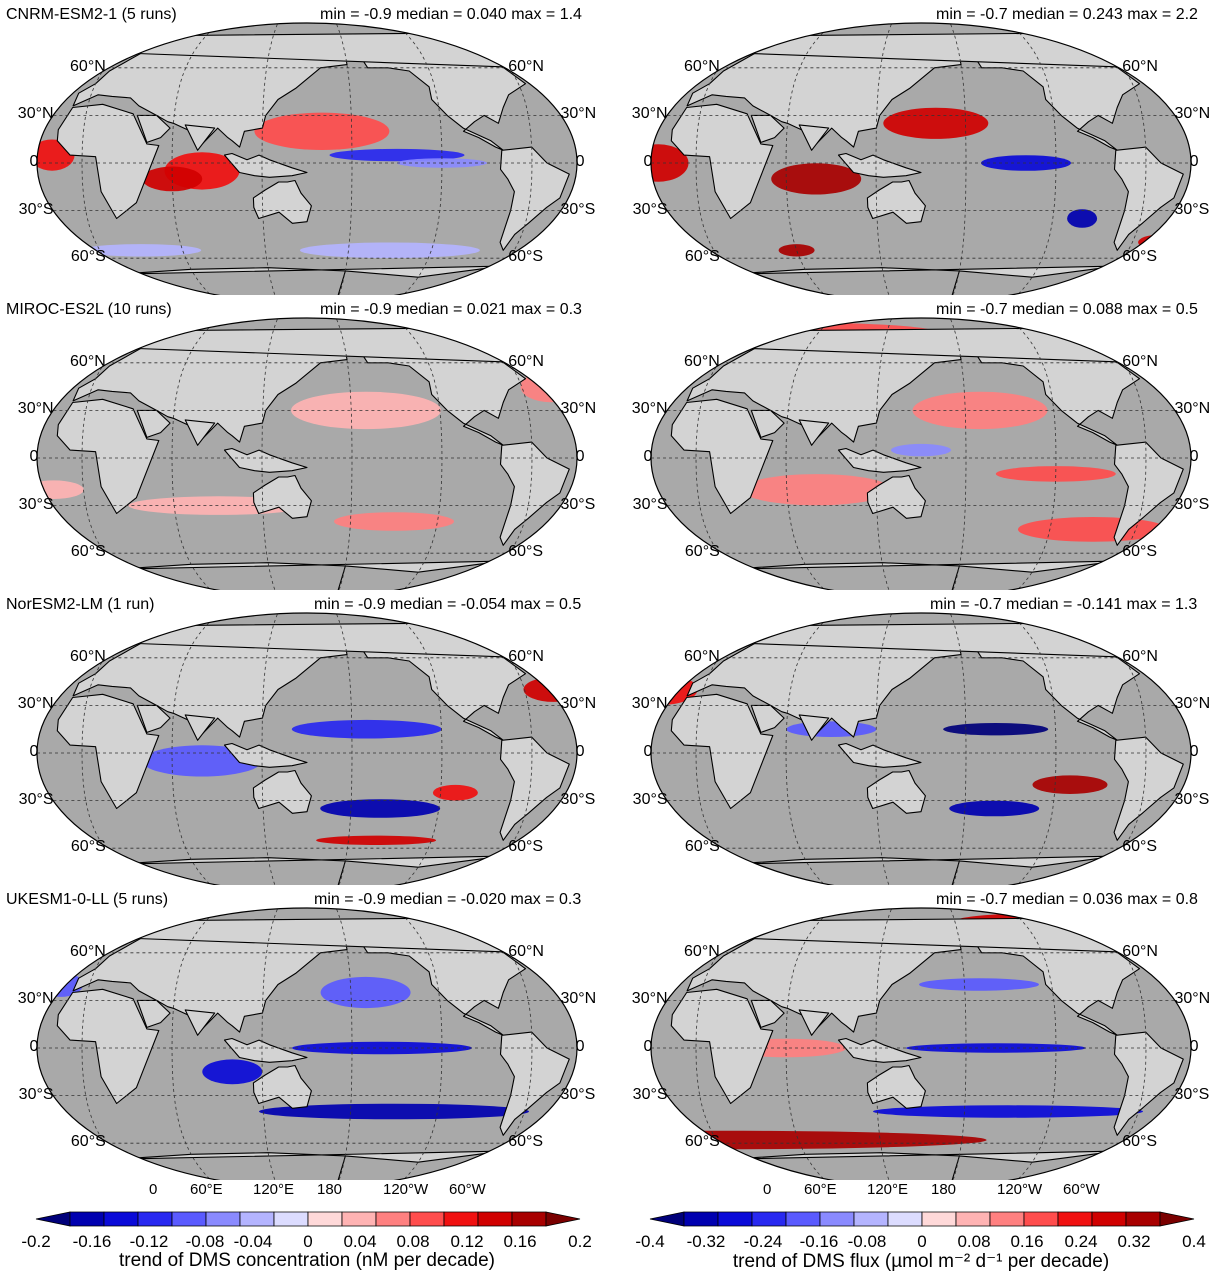 This screenshot has height=1273, width=1228. I want to click on panel-stats: min = -0.7 median = 0.088 max = 0.5, so click(1067, 309).